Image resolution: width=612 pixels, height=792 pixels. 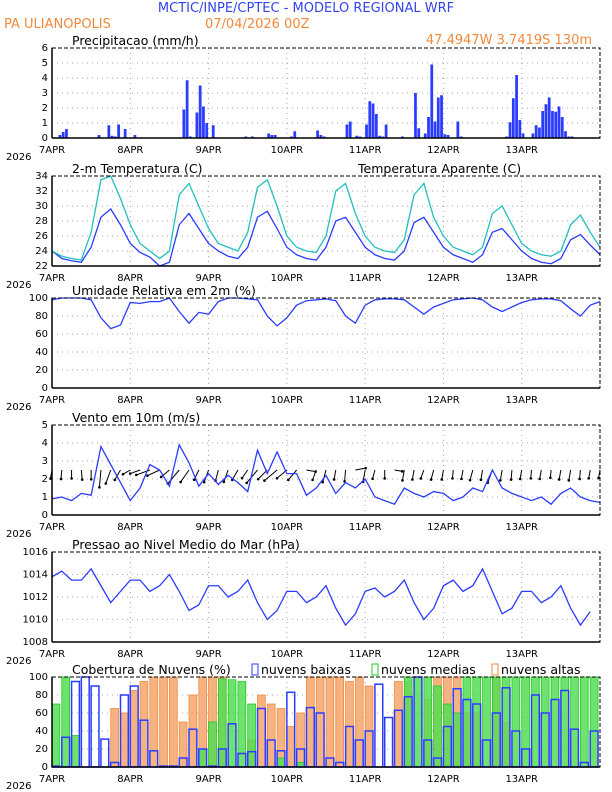 What do you see at coordinates (35, 642) in the screenshot?
I see `y-tick-label: 1008` at bounding box center [35, 642].